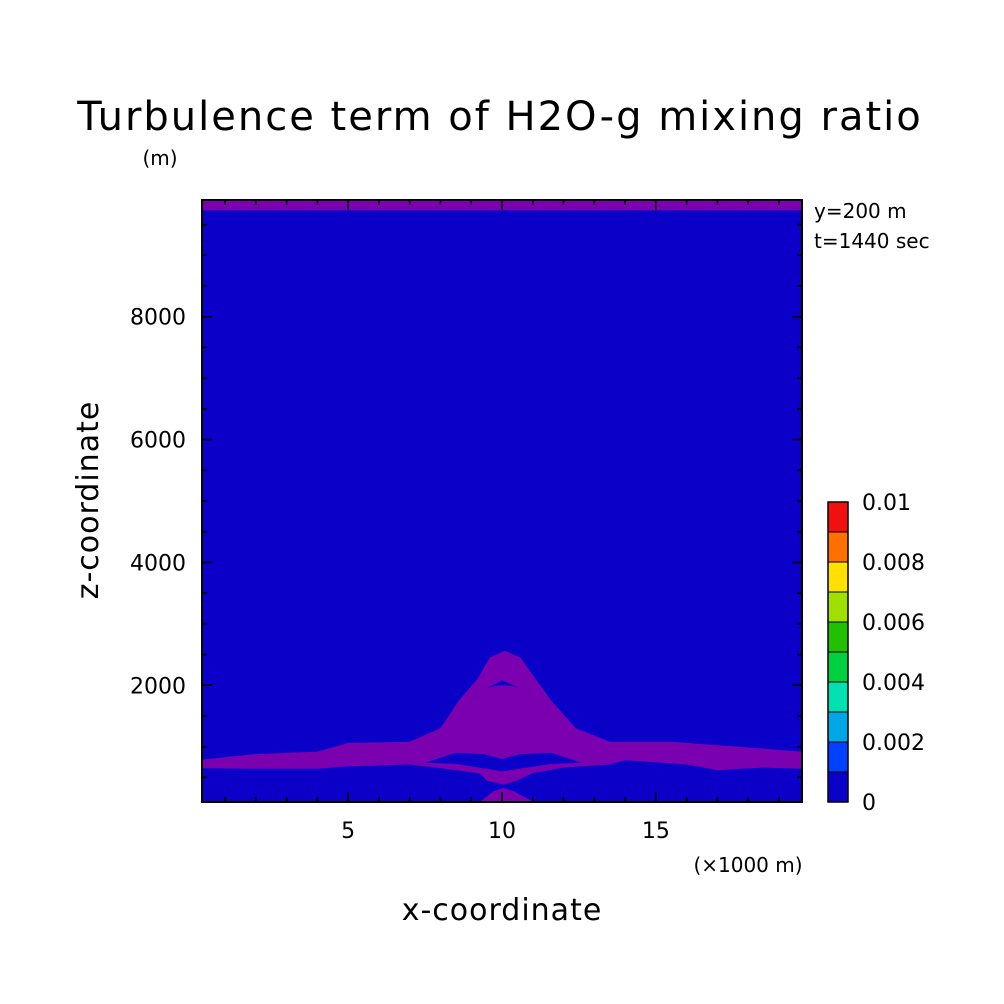 The height and width of the screenshot is (1004, 1004). I want to click on colorbar: 0.01 0.008 0.006 0.004 0.002 0, so click(876, 653).